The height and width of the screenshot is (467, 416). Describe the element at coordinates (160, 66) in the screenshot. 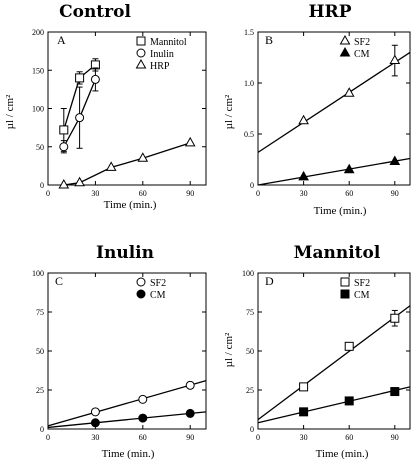

I see `legend-label: HRP` at that location.